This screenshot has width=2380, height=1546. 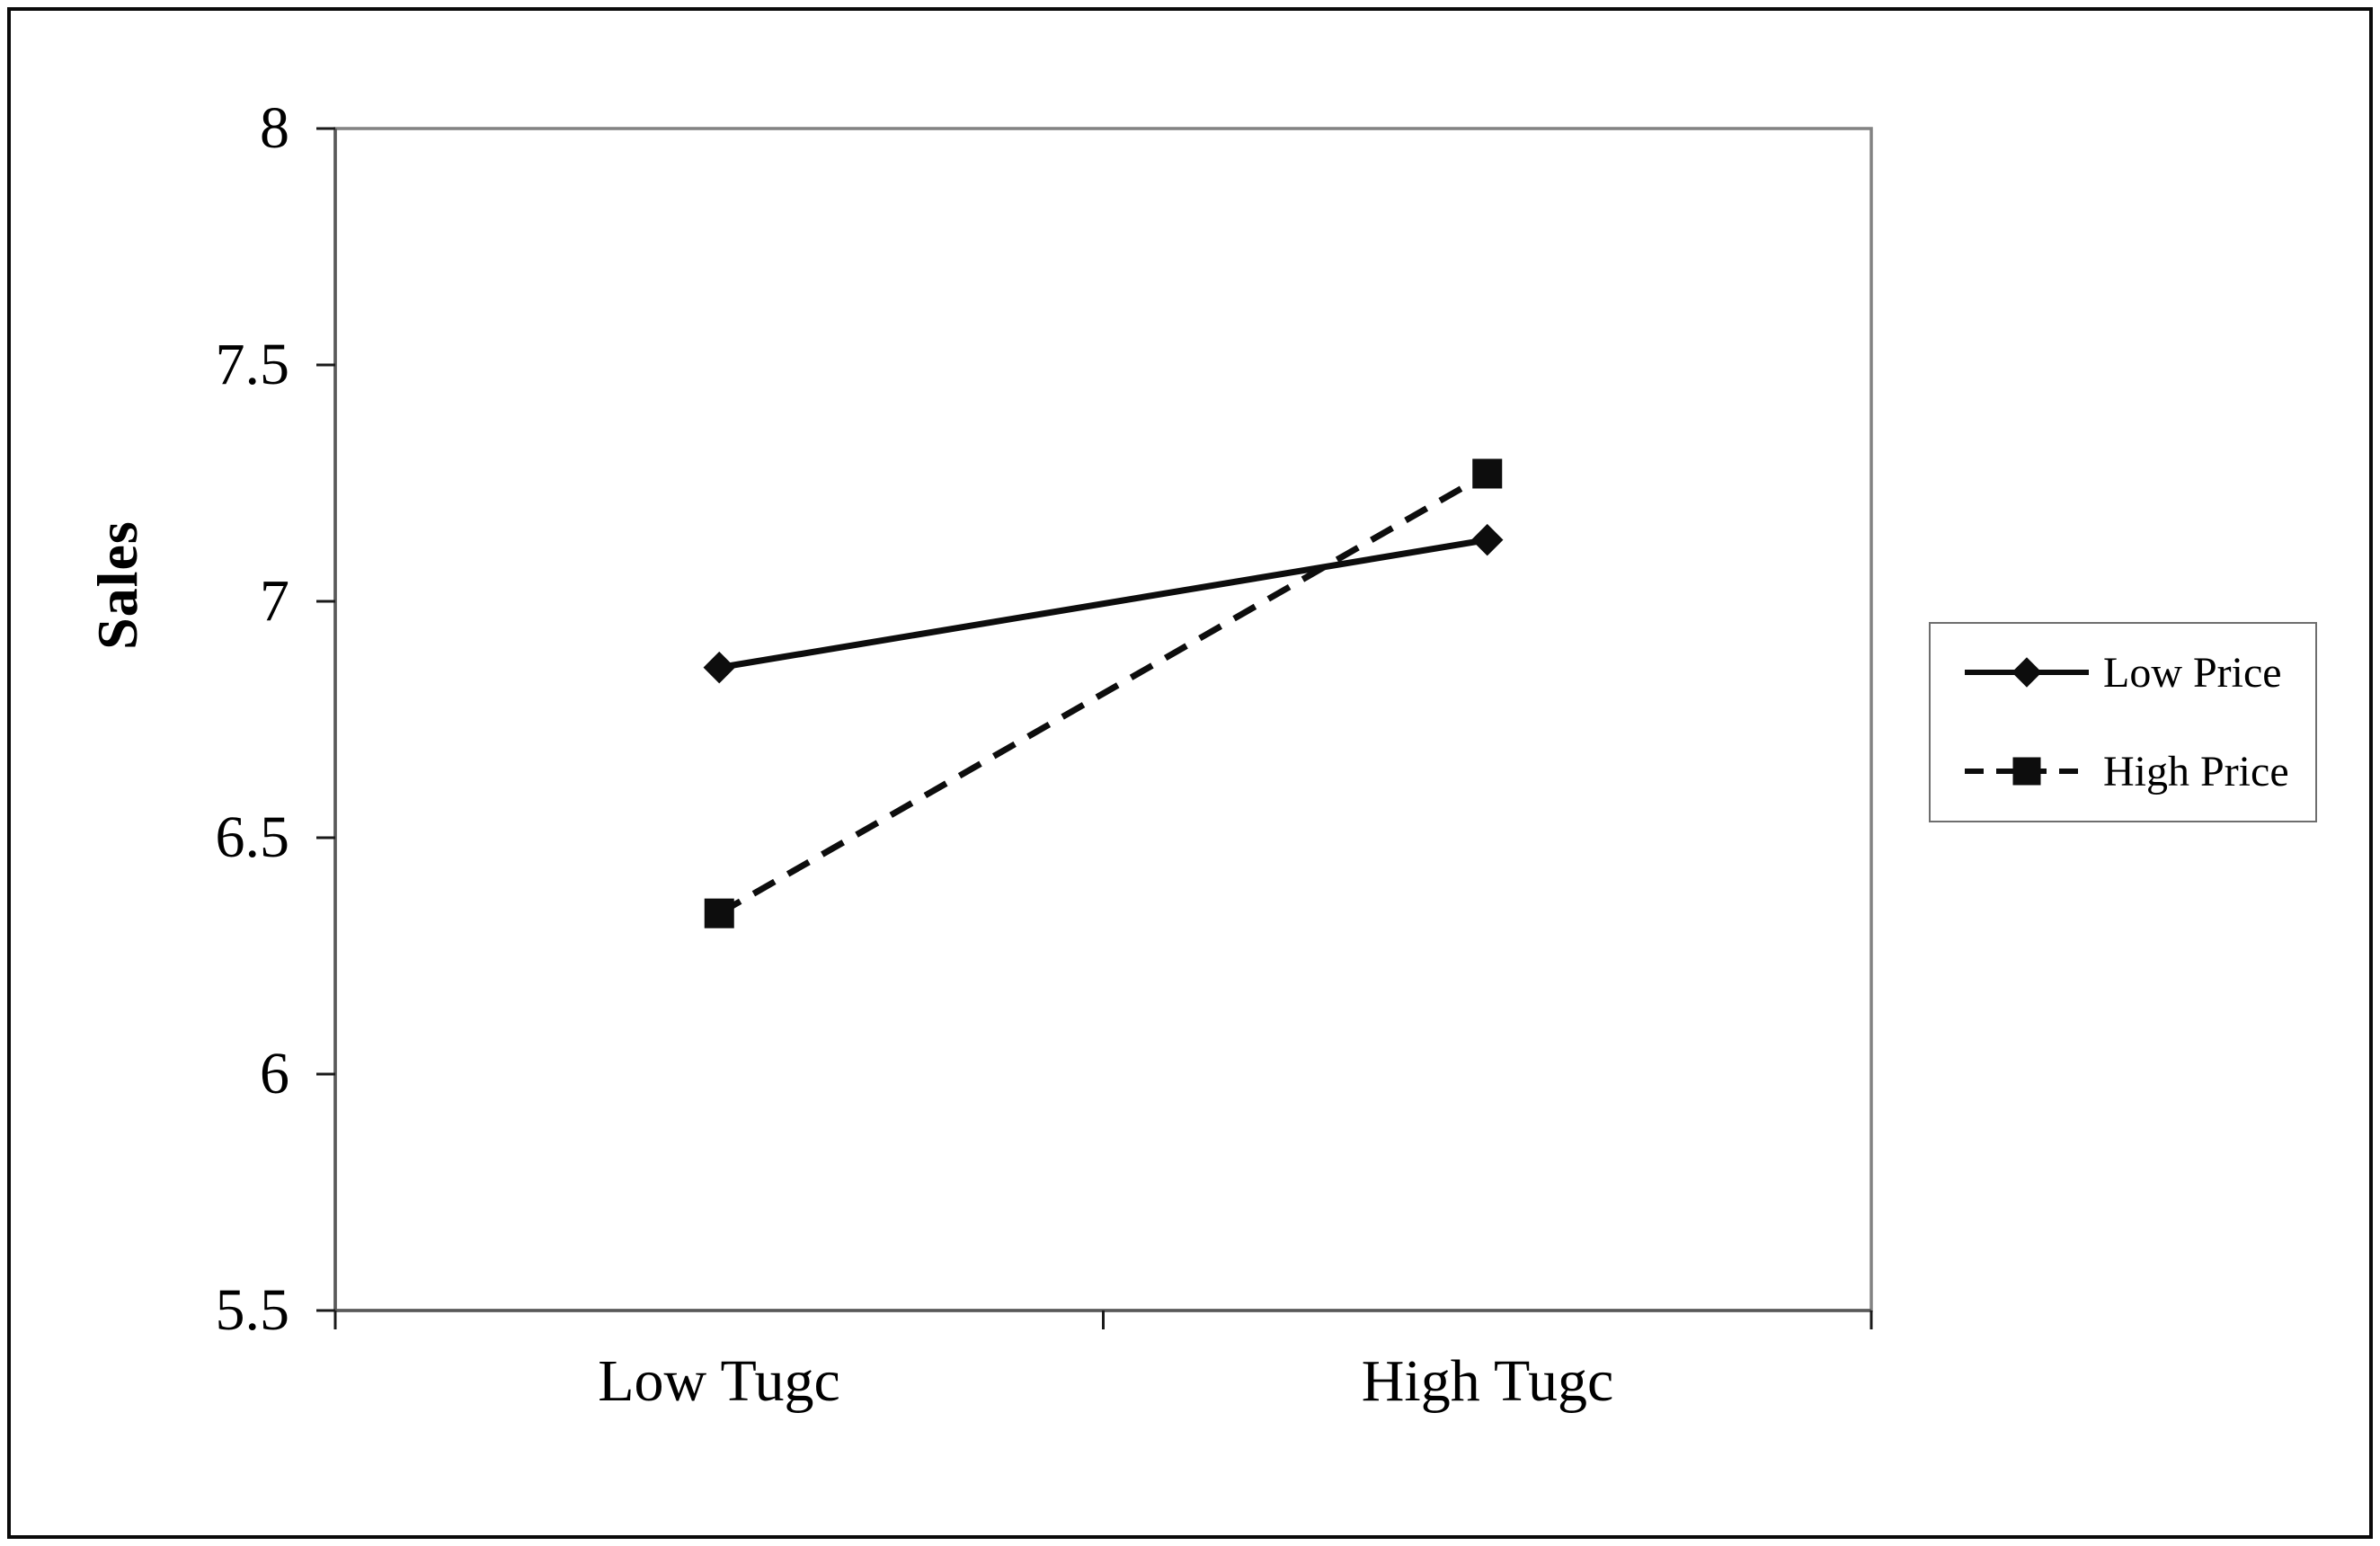 What do you see at coordinates (274, 128) in the screenshot?
I see `y-tick-label: 8` at bounding box center [274, 128].